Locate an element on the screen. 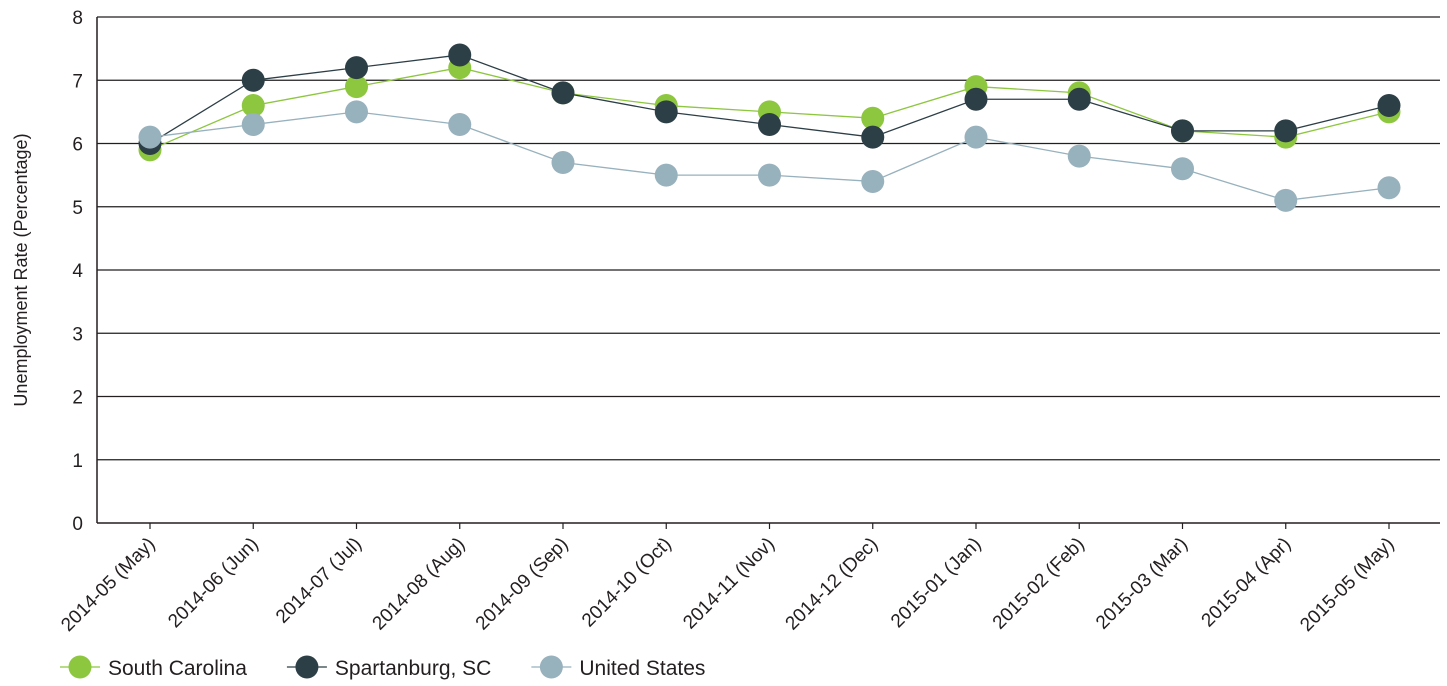 This screenshot has width=1447, height=686. legend-label: Spartanburg, SC is located at coordinates (413, 668).